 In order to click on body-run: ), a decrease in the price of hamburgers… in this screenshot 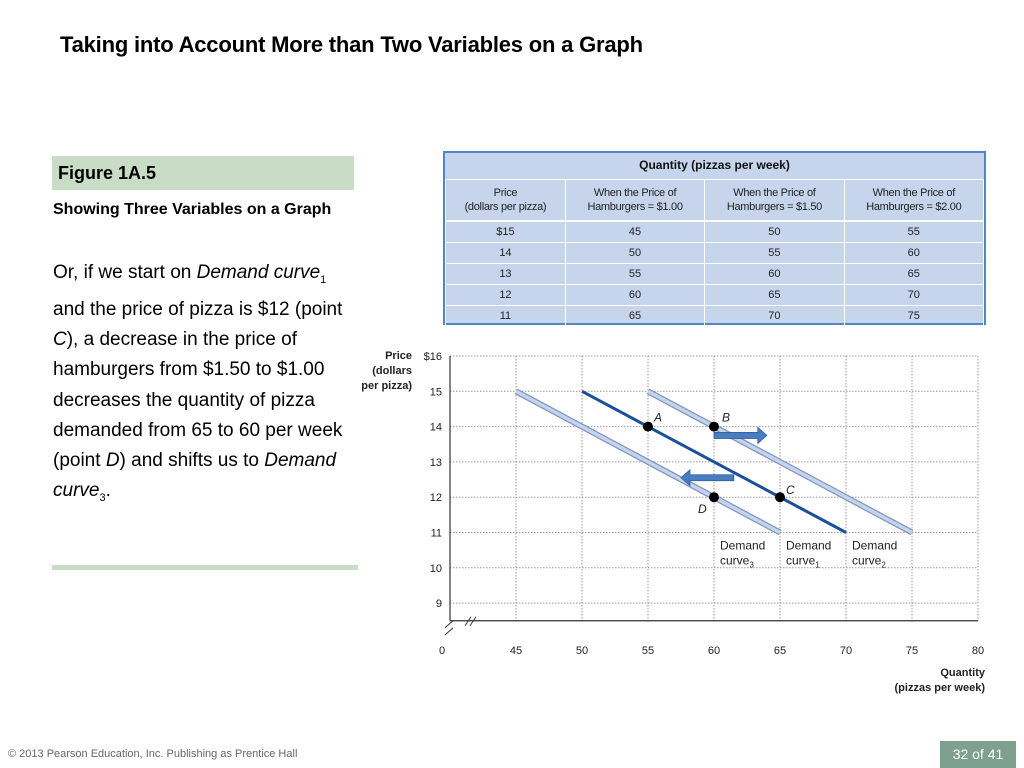, I will do `click(198, 400)`.